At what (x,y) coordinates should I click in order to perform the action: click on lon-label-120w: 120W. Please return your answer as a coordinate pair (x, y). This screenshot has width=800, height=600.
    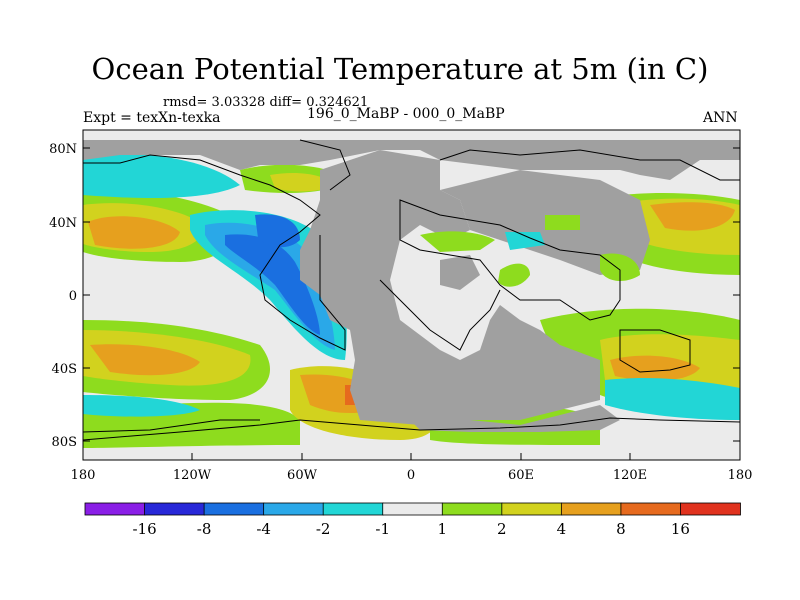
    Looking at the image, I should click on (192, 475).